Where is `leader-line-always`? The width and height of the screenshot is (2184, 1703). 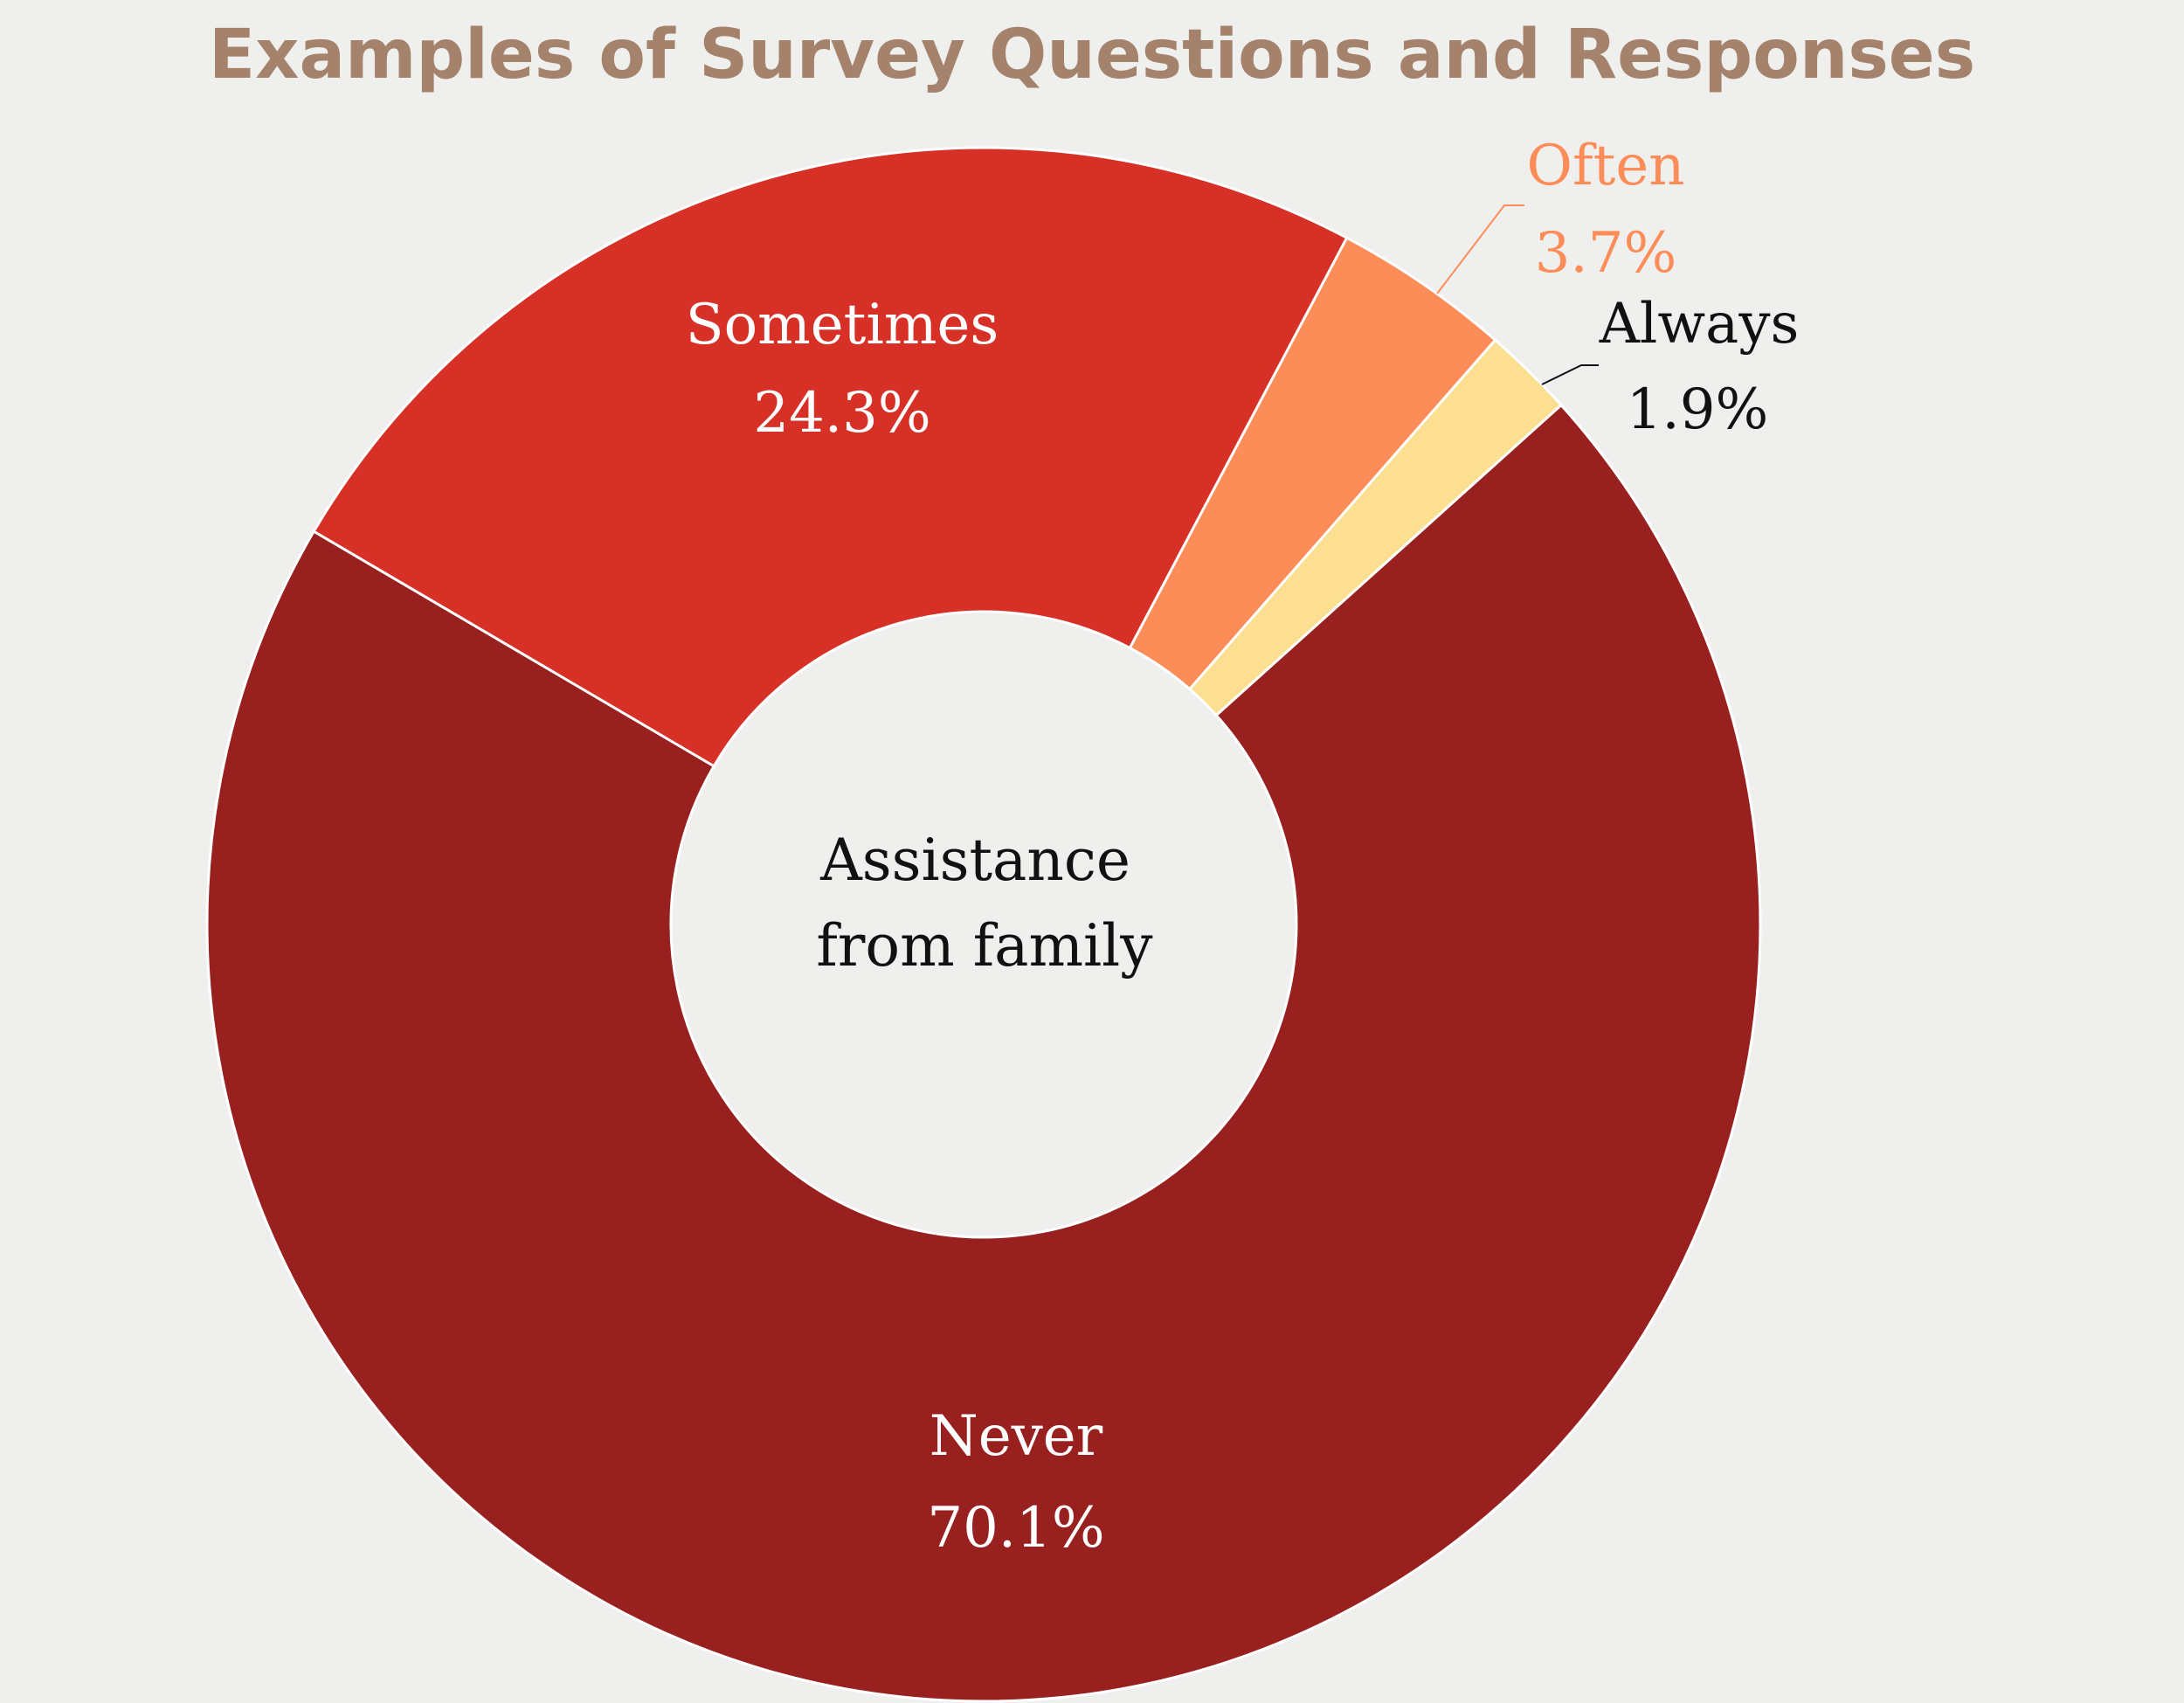
leader-line-always is located at coordinates (1570, 375).